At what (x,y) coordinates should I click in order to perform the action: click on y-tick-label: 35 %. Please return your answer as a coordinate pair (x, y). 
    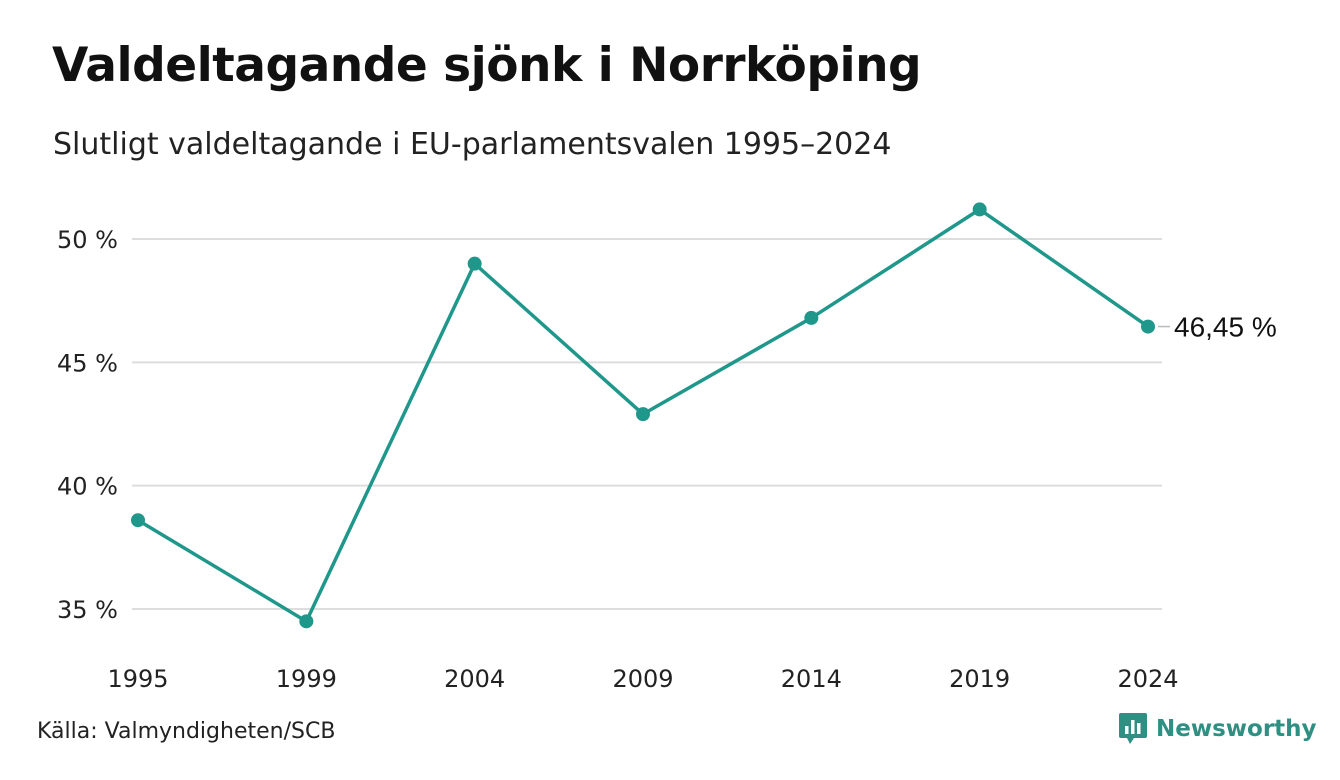
    Looking at the image, I should click on (87, 610).